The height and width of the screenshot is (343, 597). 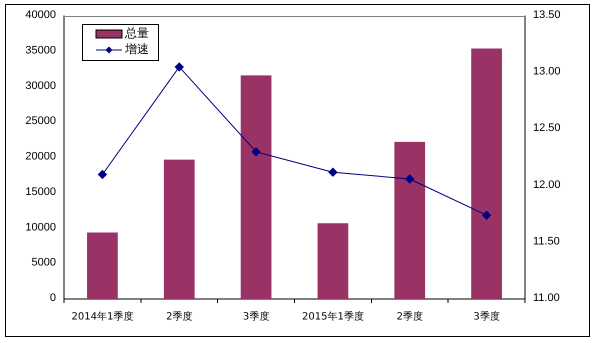 What do you see at coordinates (44, 262) in the screenshot?
I see `y-tick-label: 5000` at bounding box center [44, 262].